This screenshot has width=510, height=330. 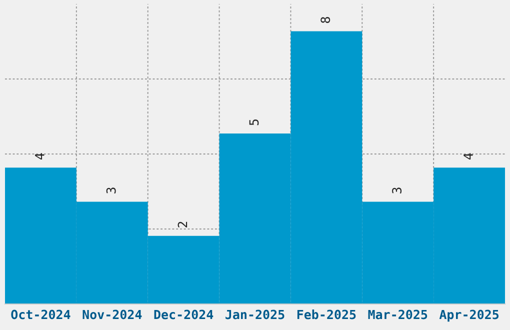 I want to click on data-label: 2, so click(x=183, y=225).